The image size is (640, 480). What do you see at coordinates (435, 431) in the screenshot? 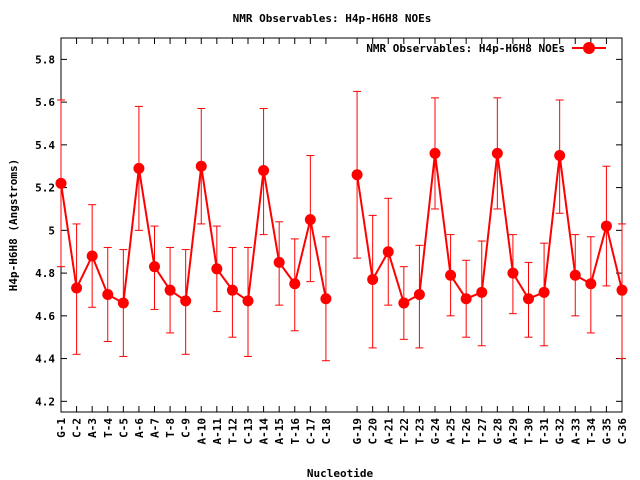
I see `x-tick-label: G-24` at bounding box center [435, 431].